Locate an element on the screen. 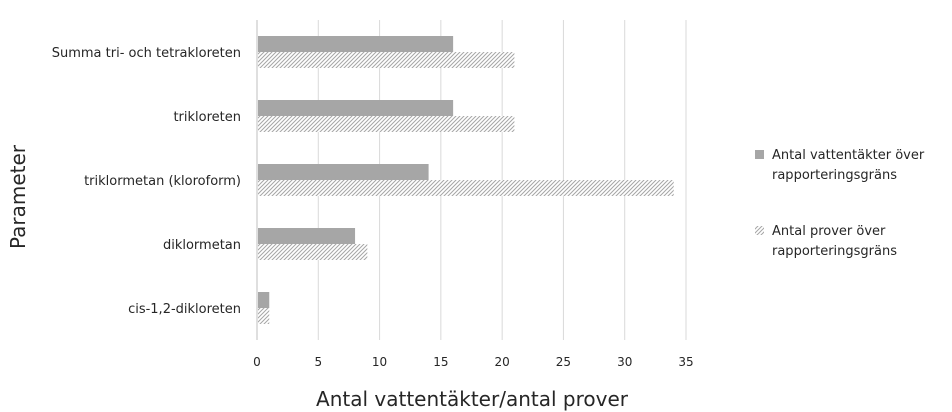 This screenshot has height=412, width=952. legend-swatch-hatched is located at coordinates (759, 230).